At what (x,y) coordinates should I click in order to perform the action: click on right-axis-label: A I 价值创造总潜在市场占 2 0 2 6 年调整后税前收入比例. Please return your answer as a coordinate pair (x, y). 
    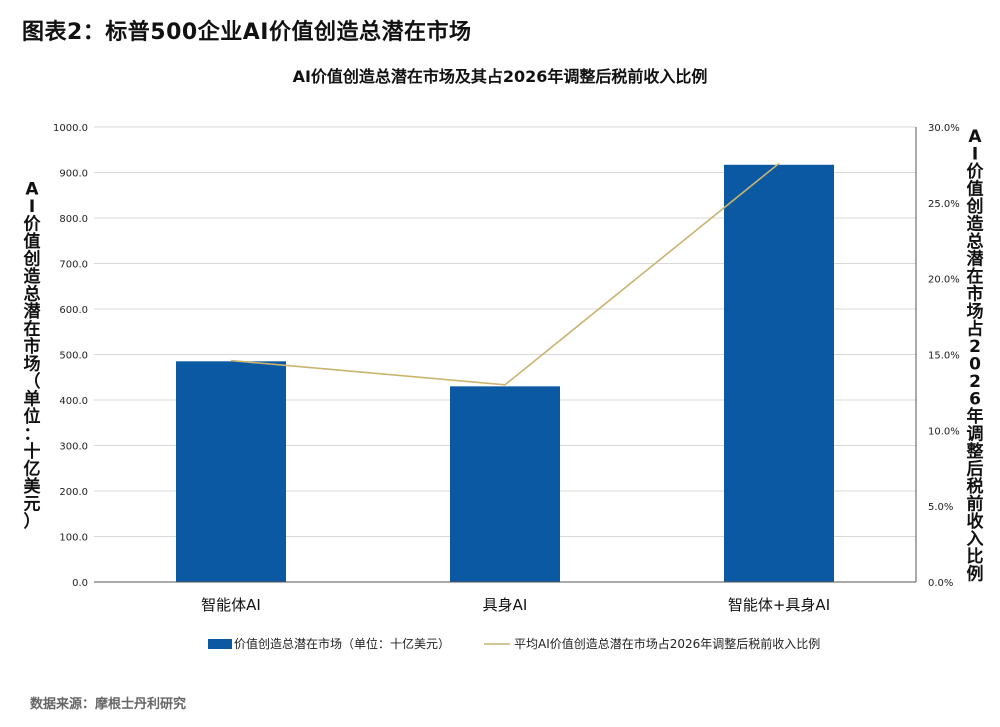
    Looking at the image, I should click on (975, 356).